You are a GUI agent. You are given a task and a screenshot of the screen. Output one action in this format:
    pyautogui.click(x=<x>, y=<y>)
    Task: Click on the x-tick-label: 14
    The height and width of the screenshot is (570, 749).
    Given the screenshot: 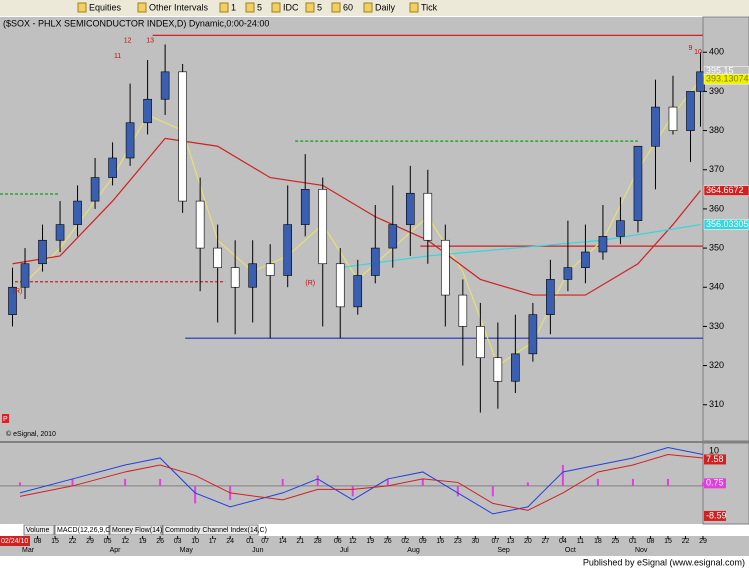 What is the action you would take?
    pyautogui.click(x=283, y=541)
    